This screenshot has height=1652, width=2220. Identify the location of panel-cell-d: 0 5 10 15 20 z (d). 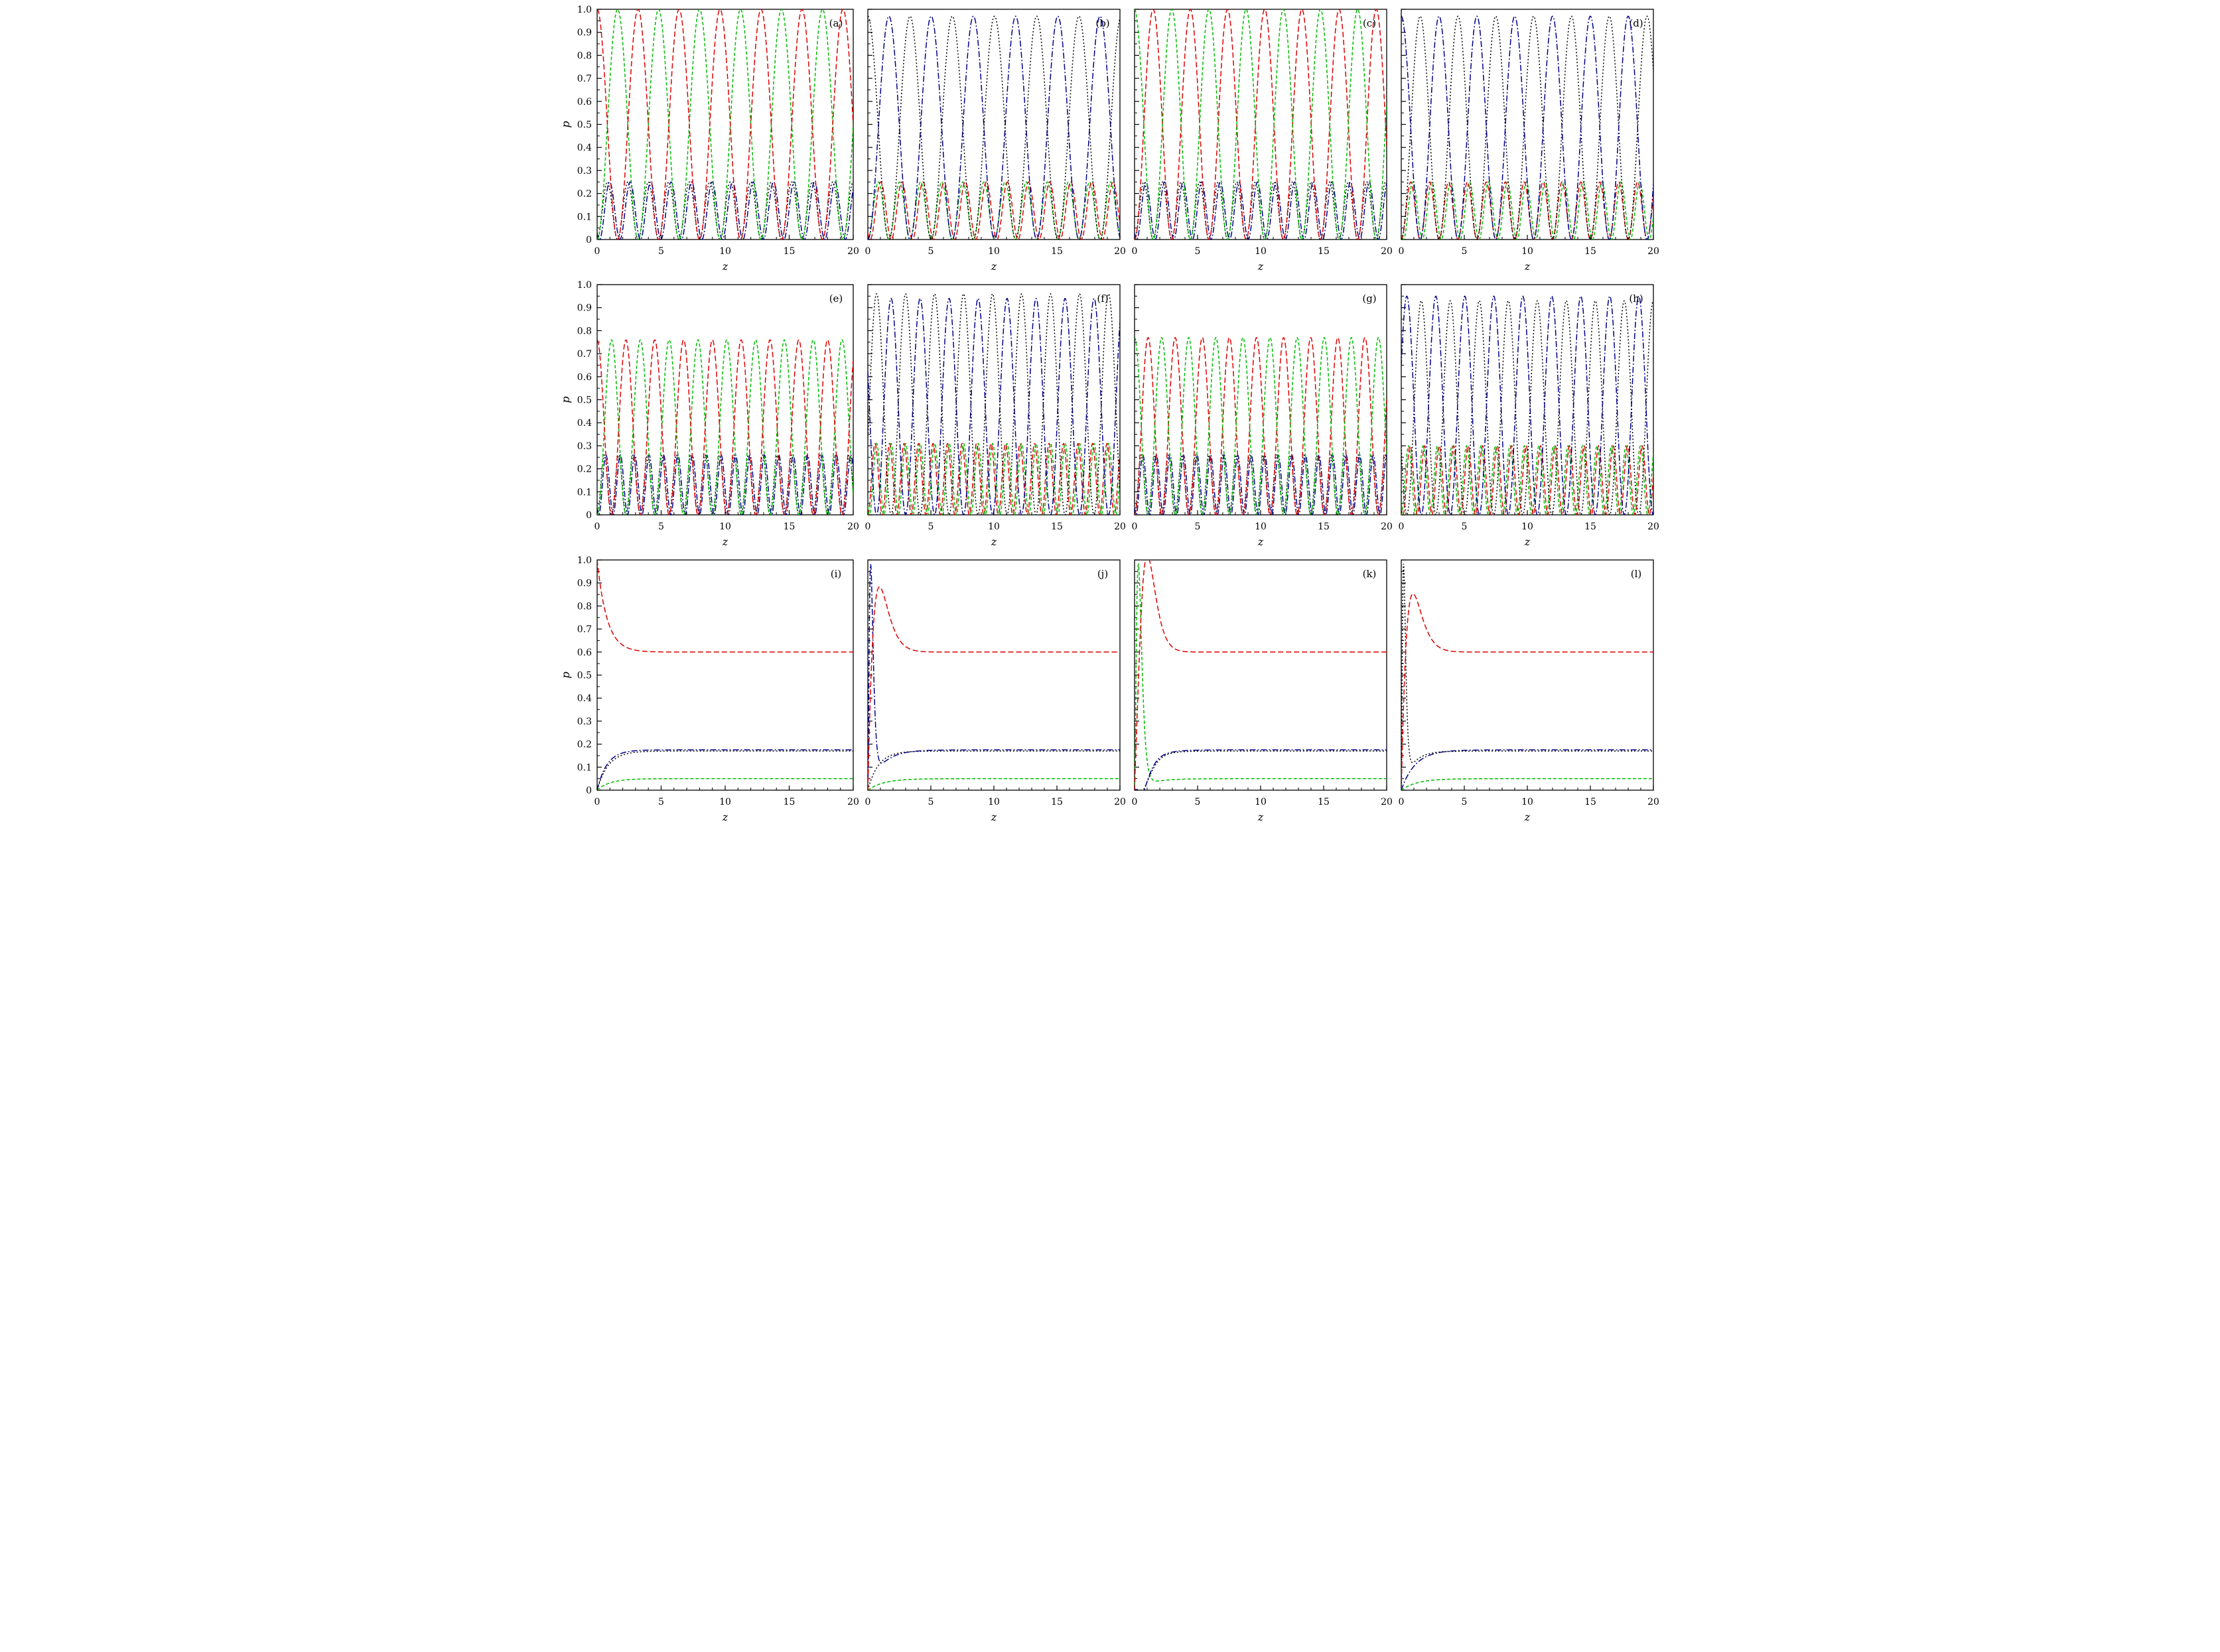
(1525, 140).